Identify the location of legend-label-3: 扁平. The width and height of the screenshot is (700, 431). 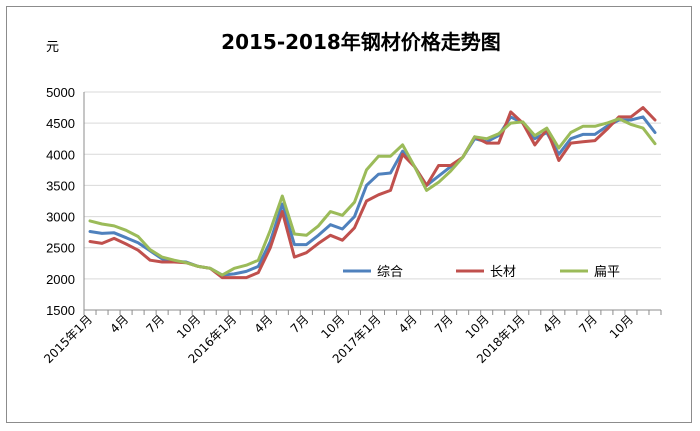
(607, 272).